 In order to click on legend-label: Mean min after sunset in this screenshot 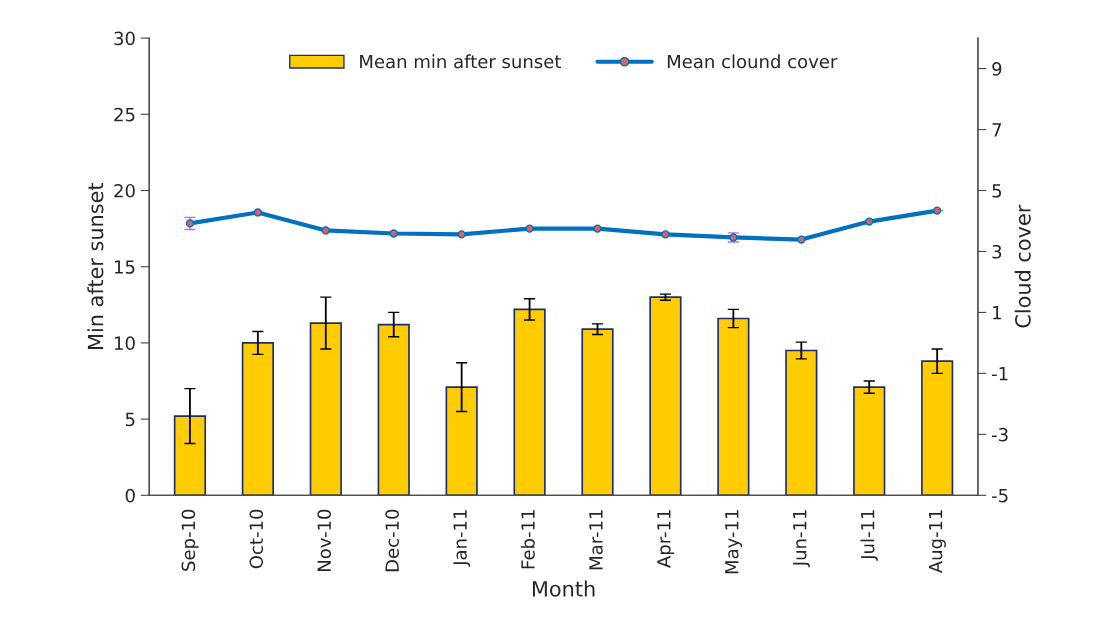, I will do `click(460, 61)`.